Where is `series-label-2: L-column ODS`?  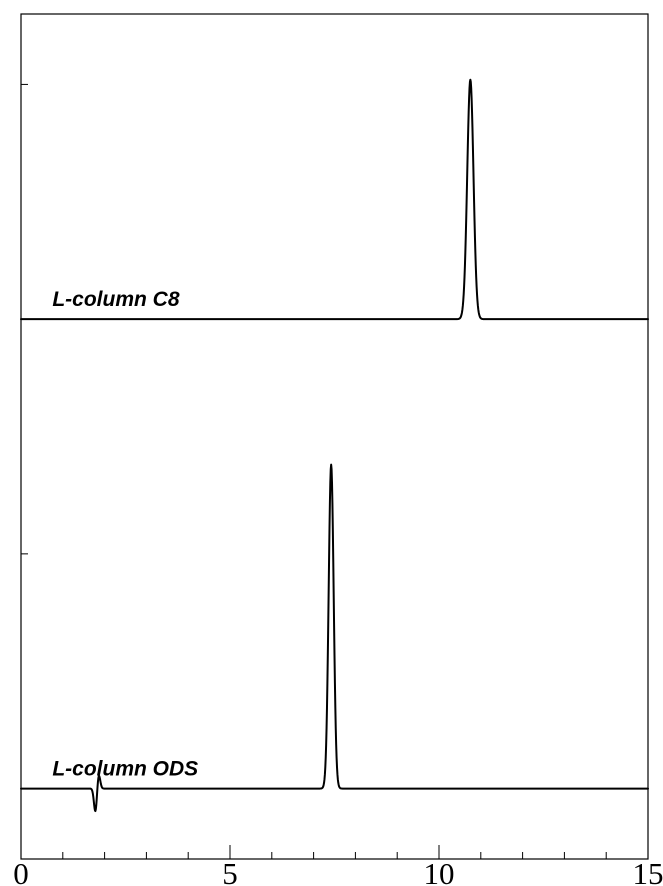
series-label-2: L-column ODS is located at coordinates (125, 769).